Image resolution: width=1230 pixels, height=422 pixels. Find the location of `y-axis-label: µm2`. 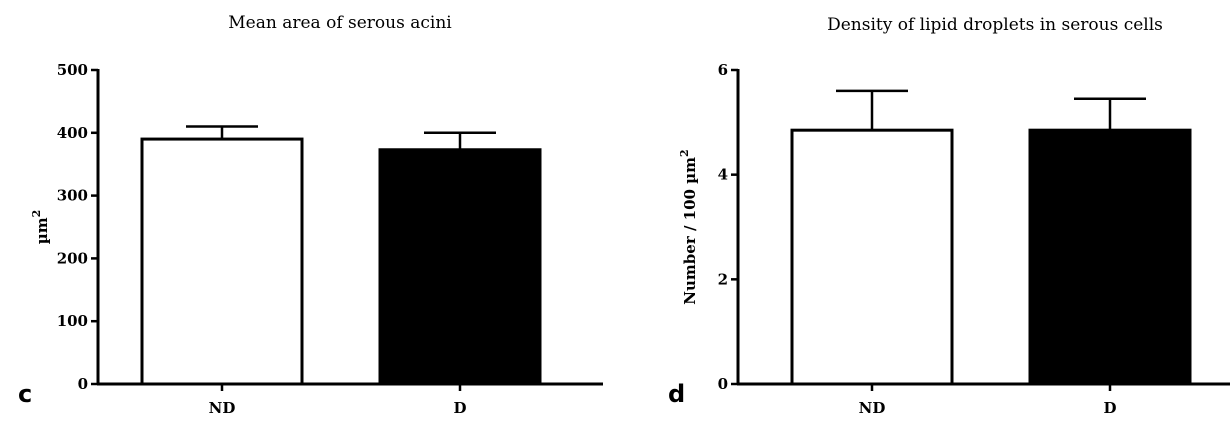

y-axis-label: µm2 is located at coordinates (40, 227).